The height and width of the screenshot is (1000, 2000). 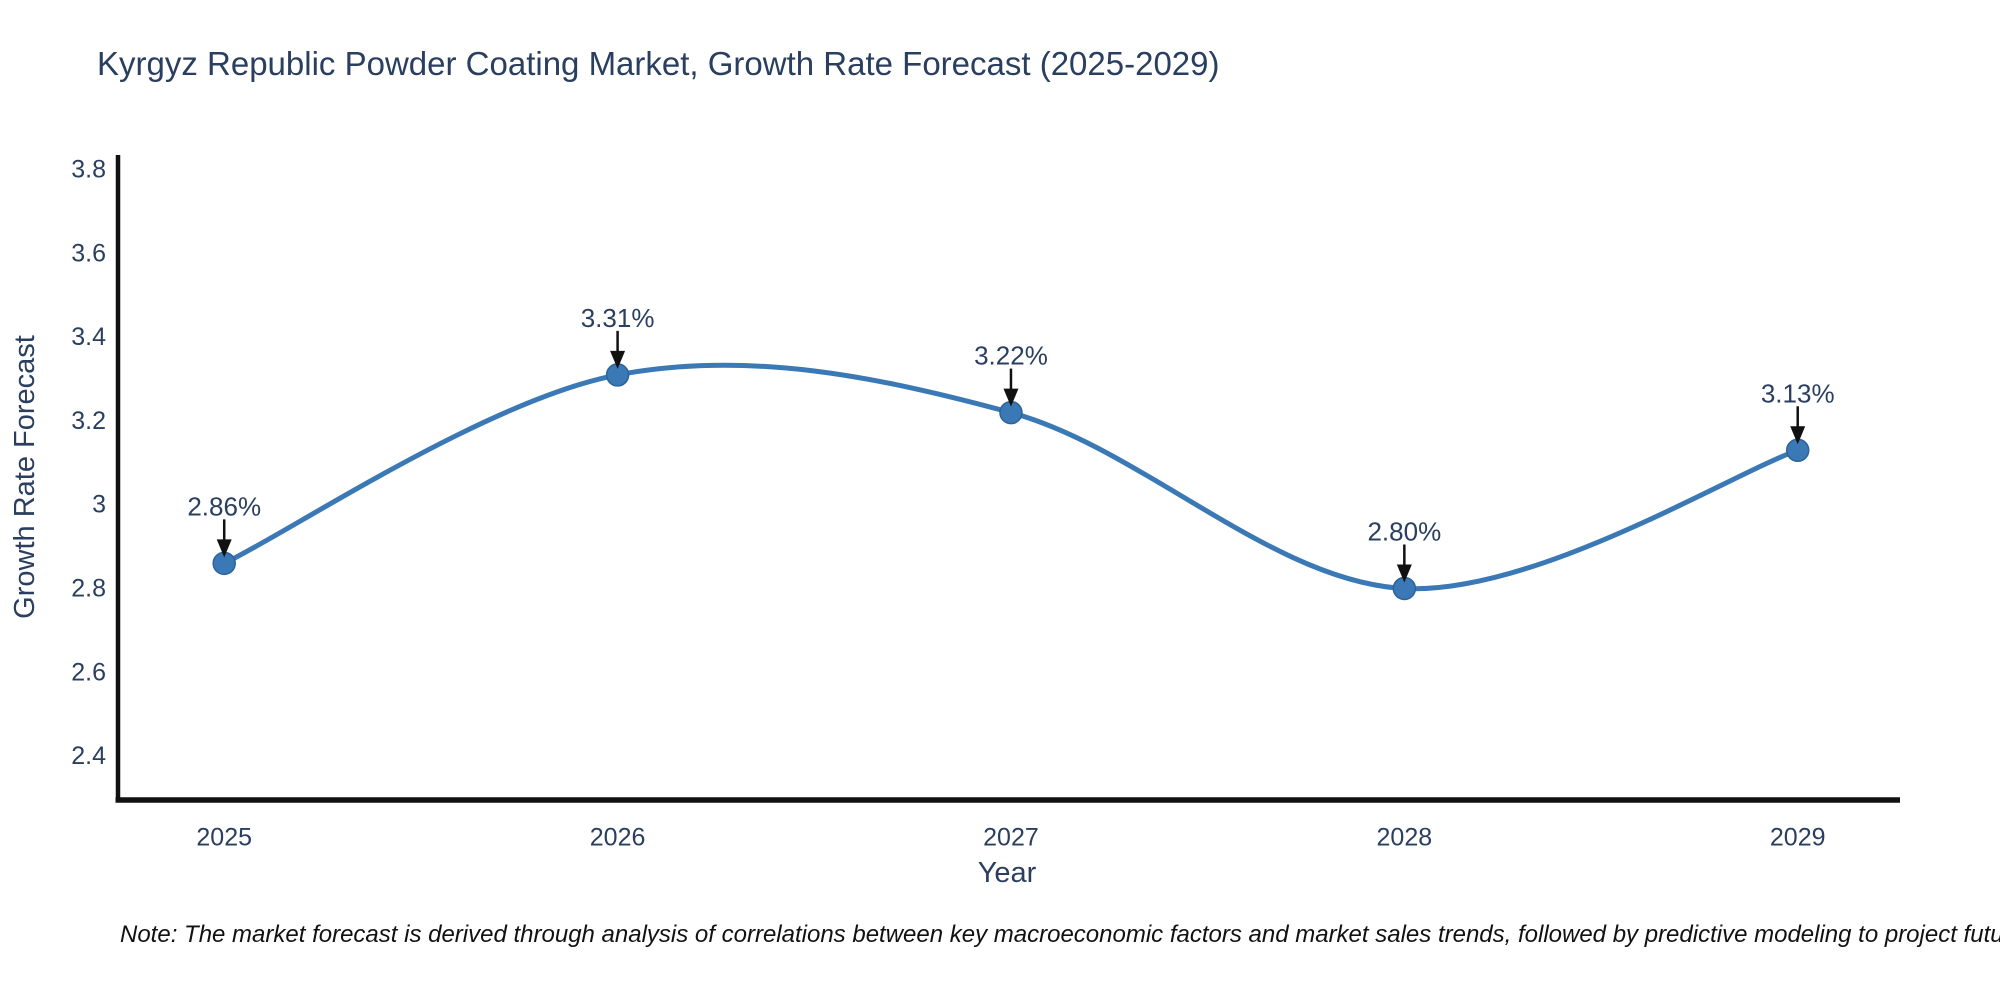 I want to click on x-tick-label: 2029, so click(x=1798, y=838).